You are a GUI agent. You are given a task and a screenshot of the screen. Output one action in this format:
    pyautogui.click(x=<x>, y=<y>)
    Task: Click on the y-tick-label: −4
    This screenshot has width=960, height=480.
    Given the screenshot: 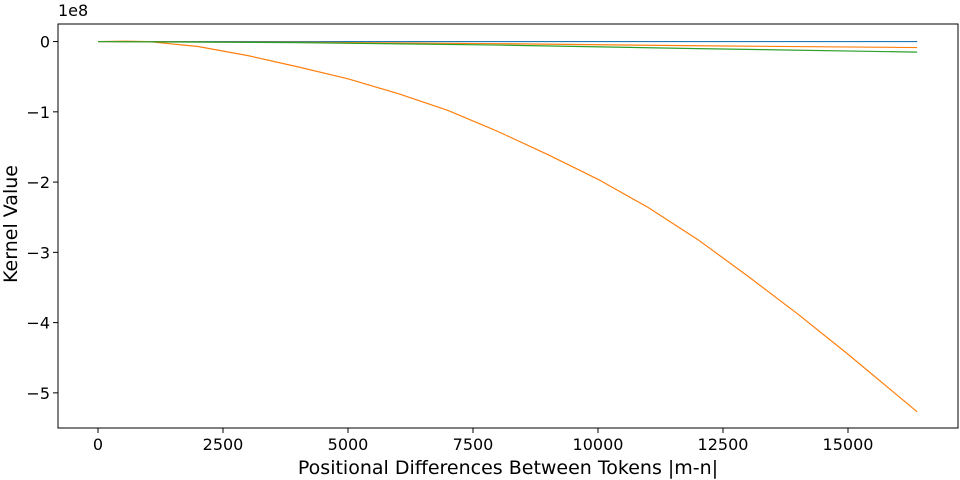 What is the action you would take?
    pyautogui.click(x=38, y=323)
    